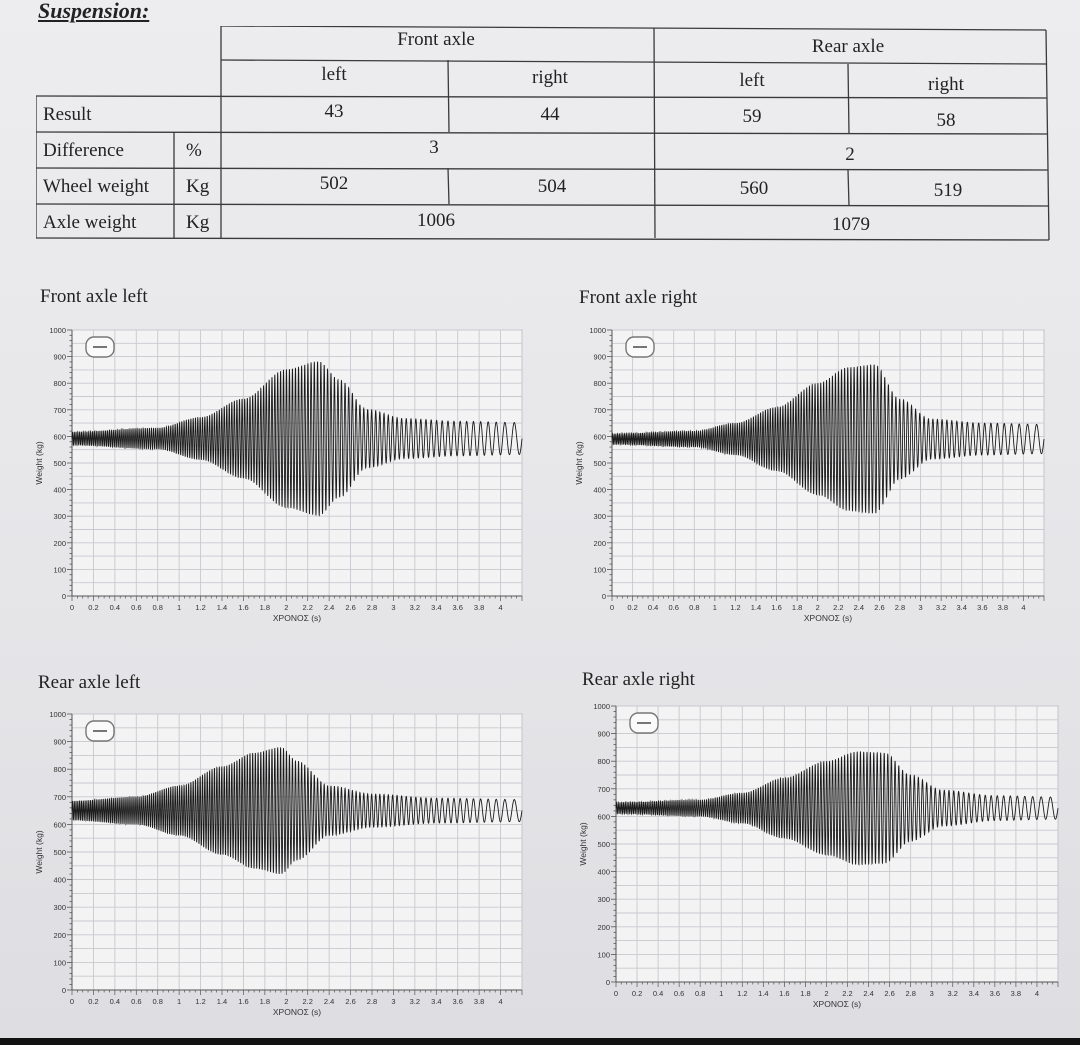 The image size is (1080, 1045). I want to click on axle-weight-unit: Kg, so click(198, 222).